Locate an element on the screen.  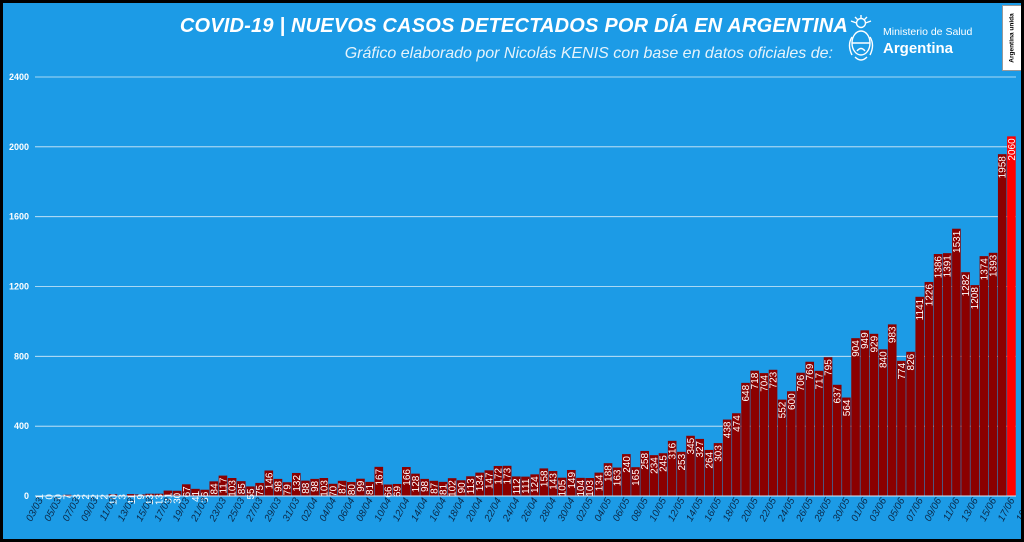
data-label: 31 is located at coordinates (168, 498).